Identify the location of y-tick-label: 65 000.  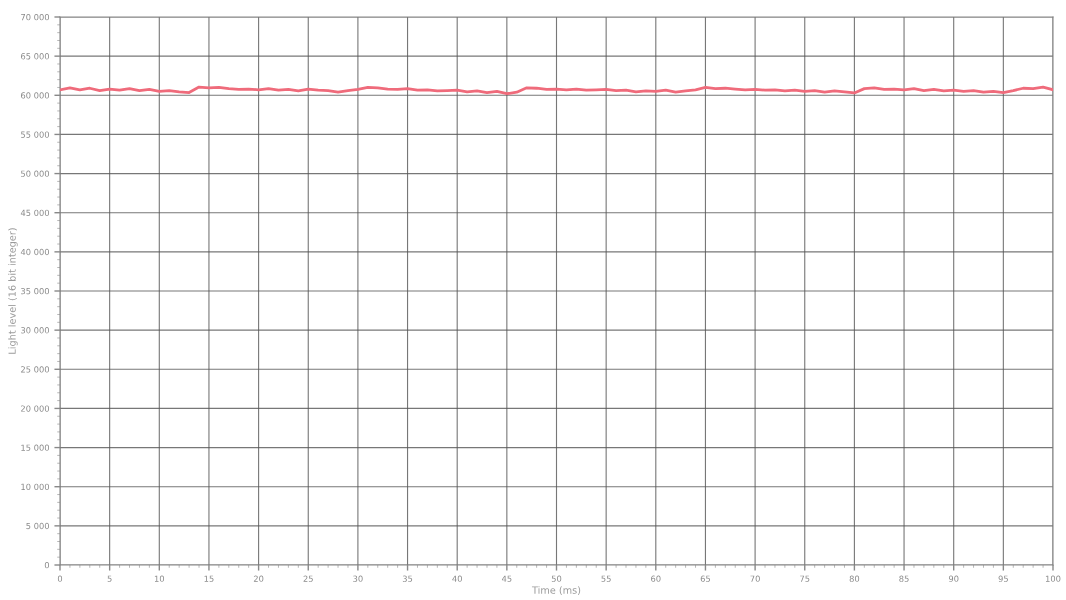
(35, 56).